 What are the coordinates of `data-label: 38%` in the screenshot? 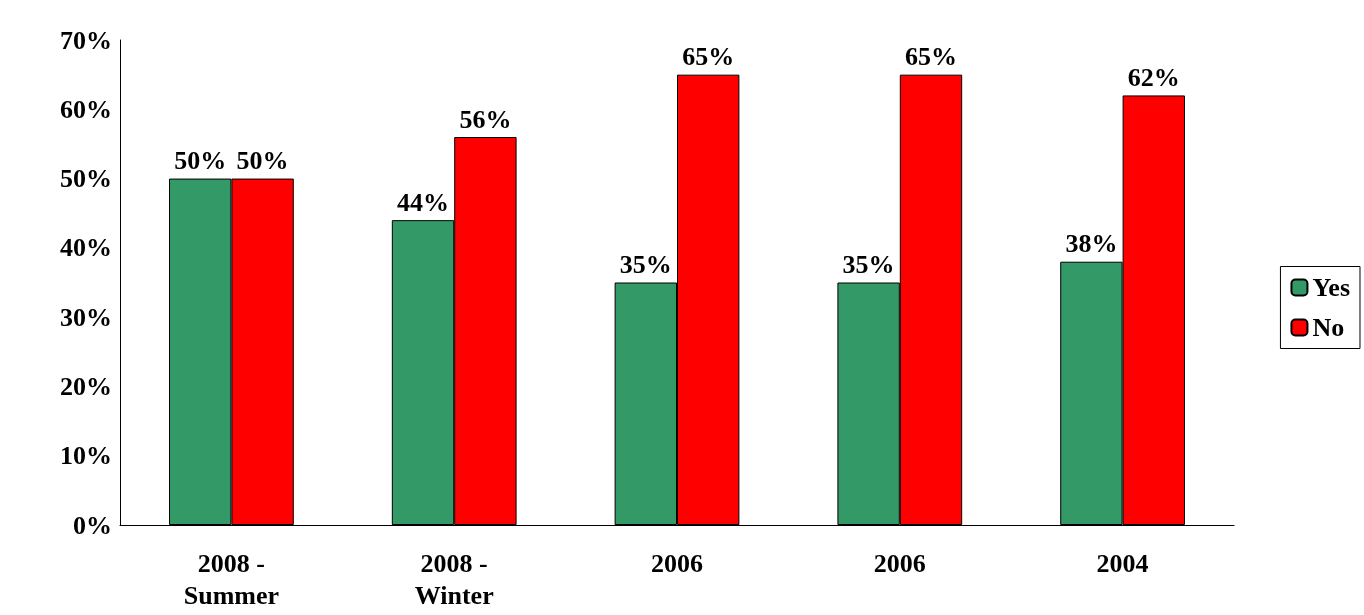 It's located at (1091, 244).